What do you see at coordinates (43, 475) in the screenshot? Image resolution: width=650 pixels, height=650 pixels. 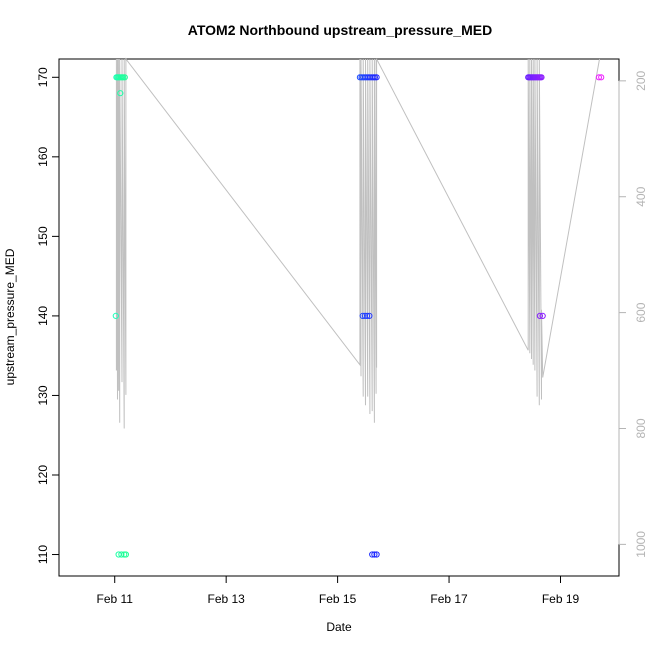 I see `y-tick-label: 120` at bounding box center [43, 475].